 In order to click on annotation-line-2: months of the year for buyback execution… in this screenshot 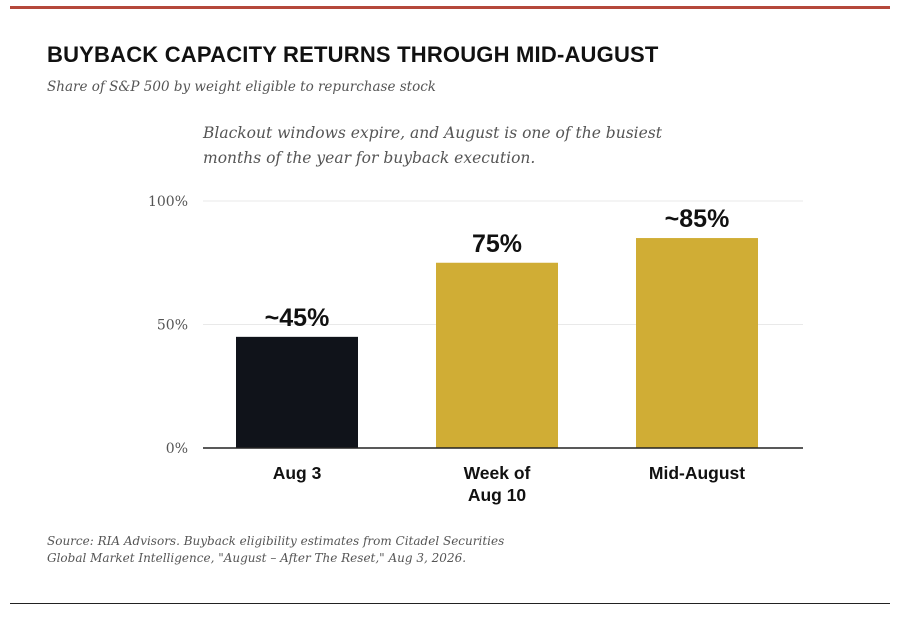, I will do `click(369, 158)`.